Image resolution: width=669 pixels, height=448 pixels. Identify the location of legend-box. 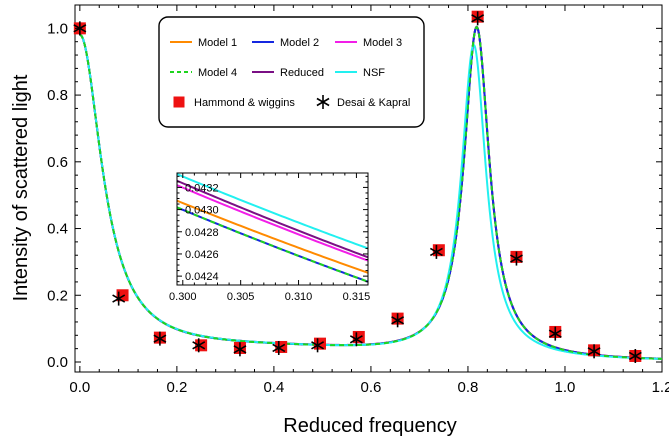
(291, 72).